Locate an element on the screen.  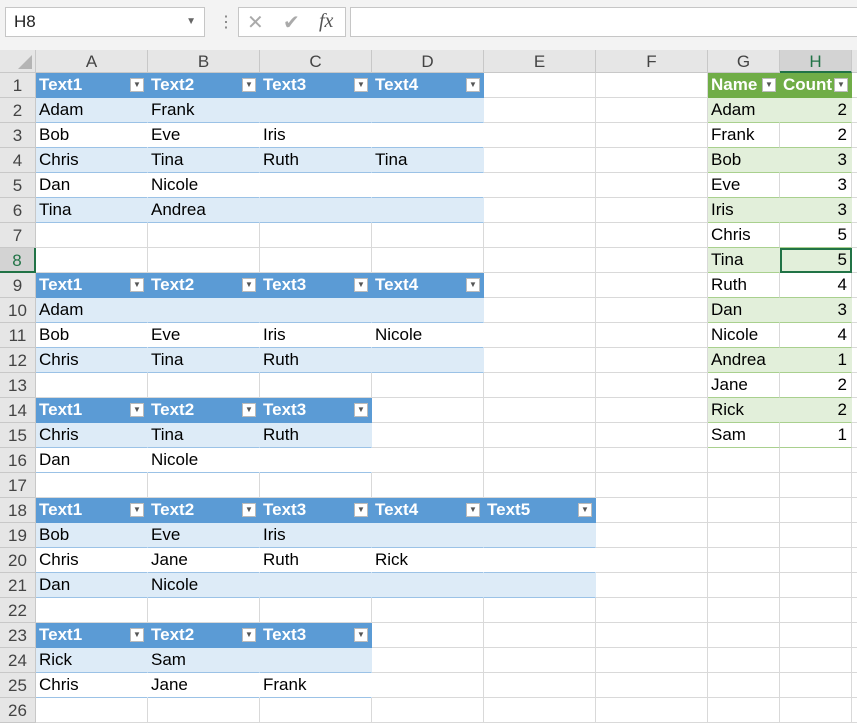
table-header-text2: Text2 ▼ is located at coordinates (204, 510).